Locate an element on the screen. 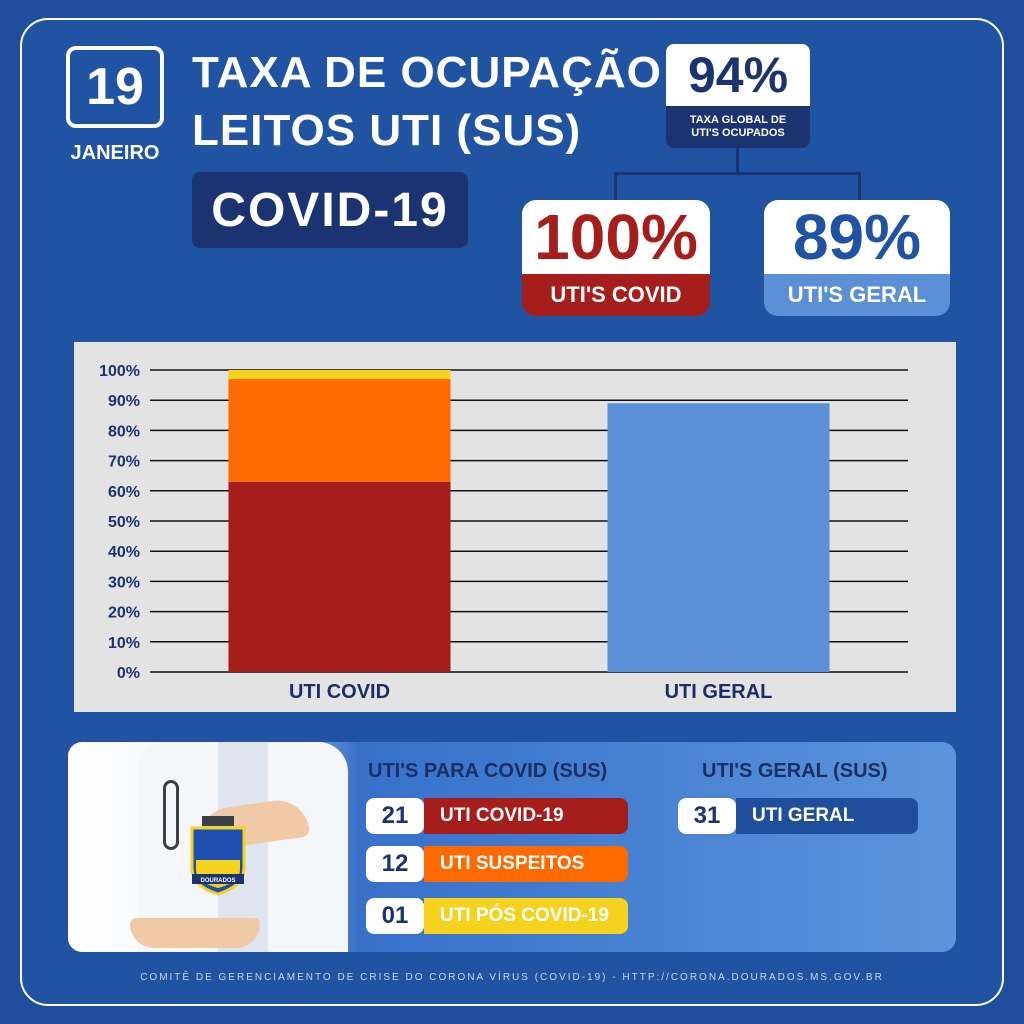 The width and height of the screenshot is (1024, 1024). global-rate-label-line-1: TAXA GLOBAL DE is located at coordinates (738, 120).